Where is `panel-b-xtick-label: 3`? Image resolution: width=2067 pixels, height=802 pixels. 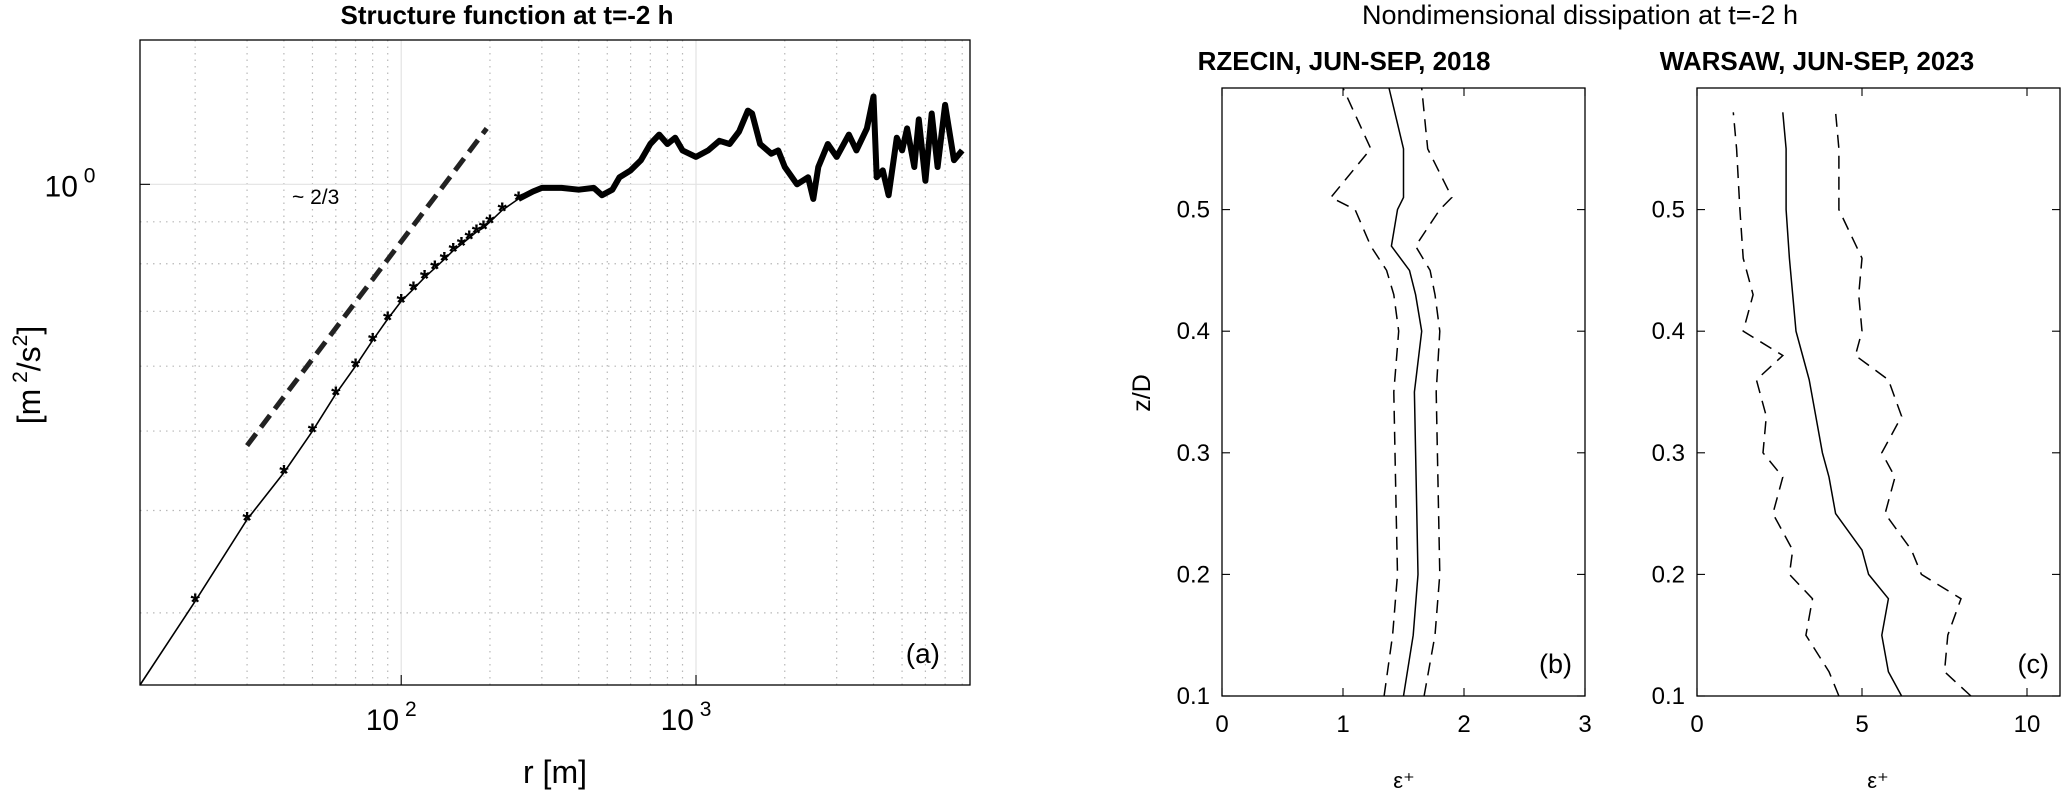 panel-b-xtick-label: 3 is located at coordinates (1584, 724).